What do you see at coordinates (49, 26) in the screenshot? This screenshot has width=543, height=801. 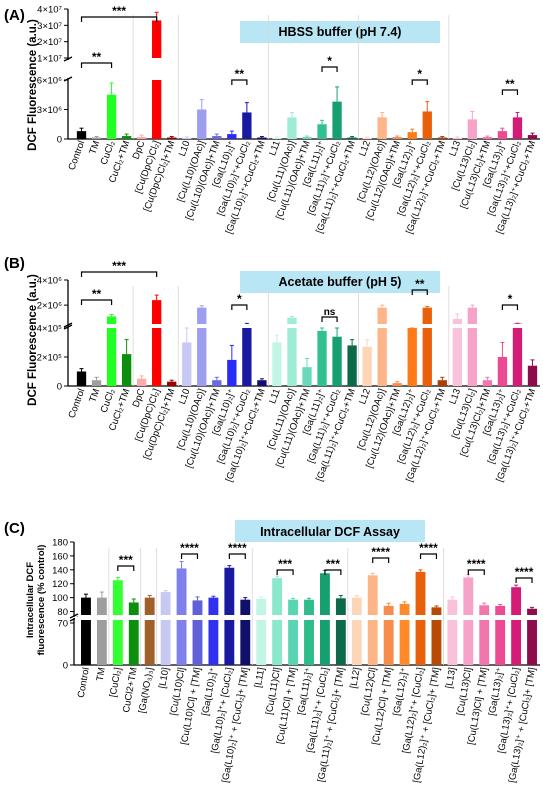 I see `y-tick-label: 3×10⁷` at bounding box center [49, 26].